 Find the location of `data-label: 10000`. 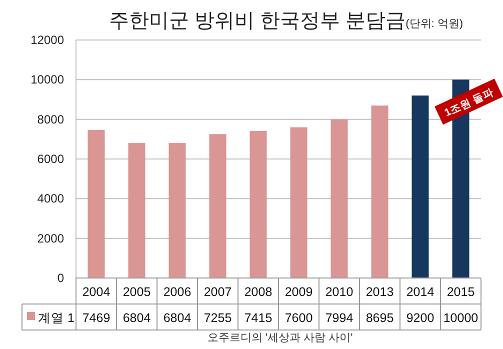

data-label: 10000 is located at coordinates (460, 318).